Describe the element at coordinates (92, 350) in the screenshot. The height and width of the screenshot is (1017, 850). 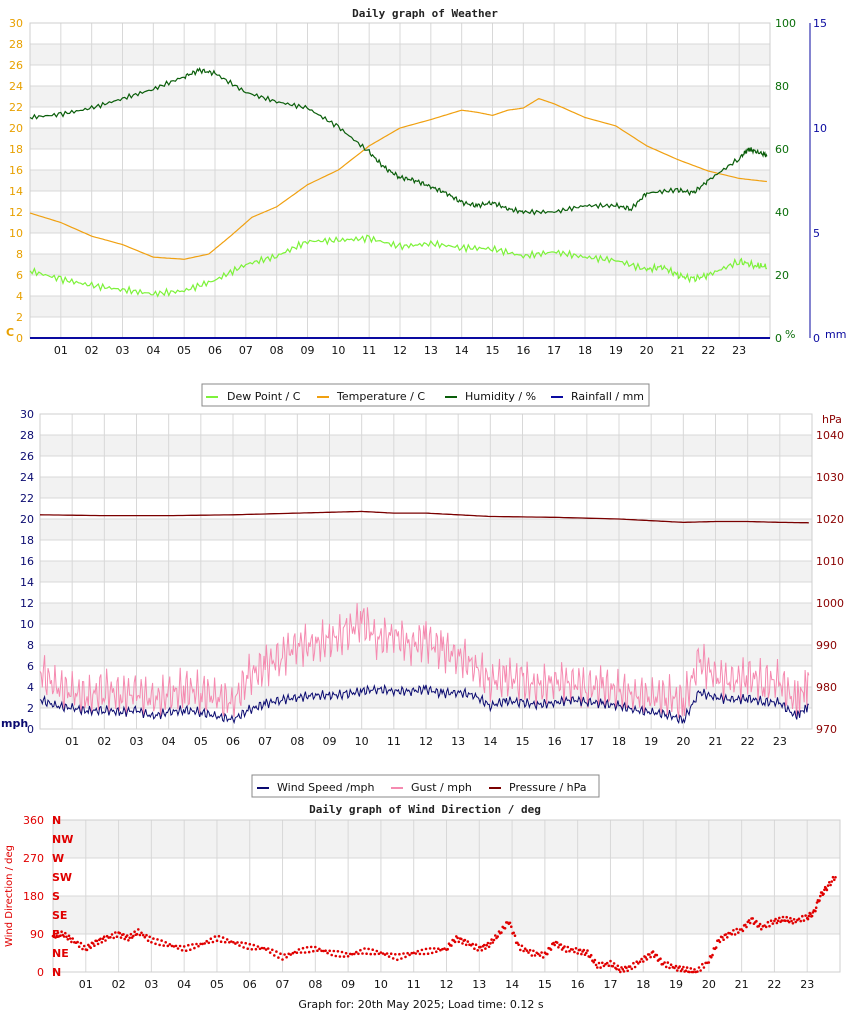
I see `weather-hour-tick: 02` at that location.